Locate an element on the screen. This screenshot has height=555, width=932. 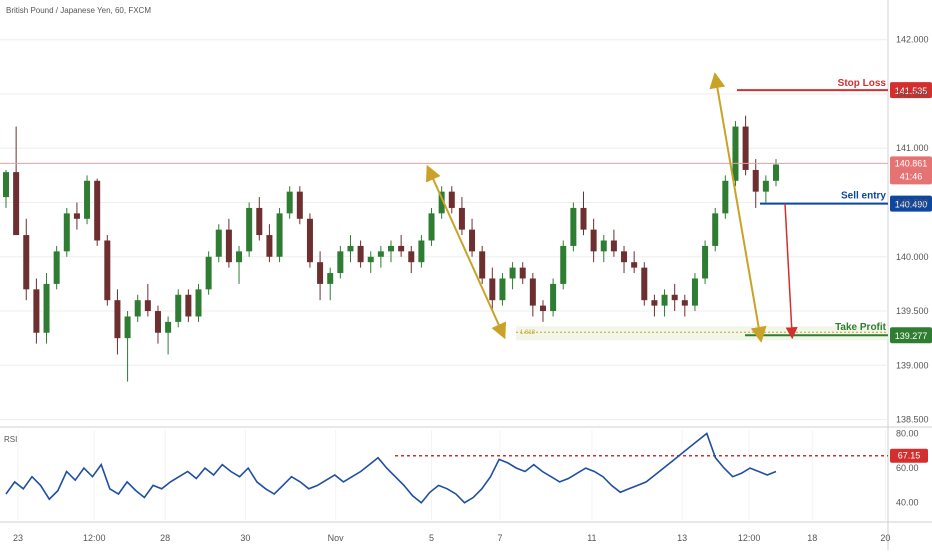
stop-loss-badge is located at coordinates (911, 90).